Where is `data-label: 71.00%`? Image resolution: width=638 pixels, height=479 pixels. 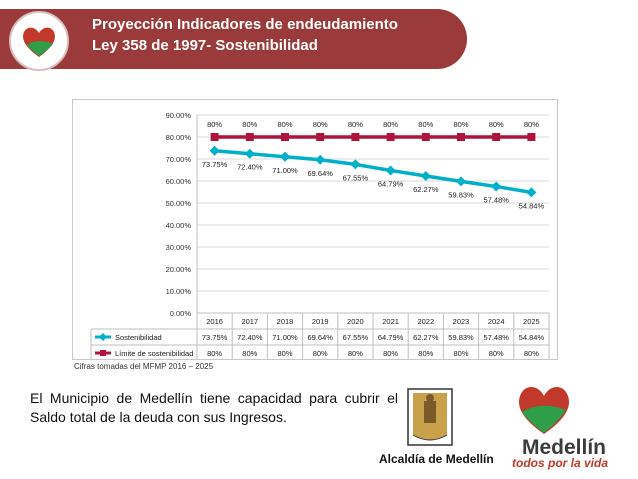 data-label: 71.00% is located at coordinates (285, 170).